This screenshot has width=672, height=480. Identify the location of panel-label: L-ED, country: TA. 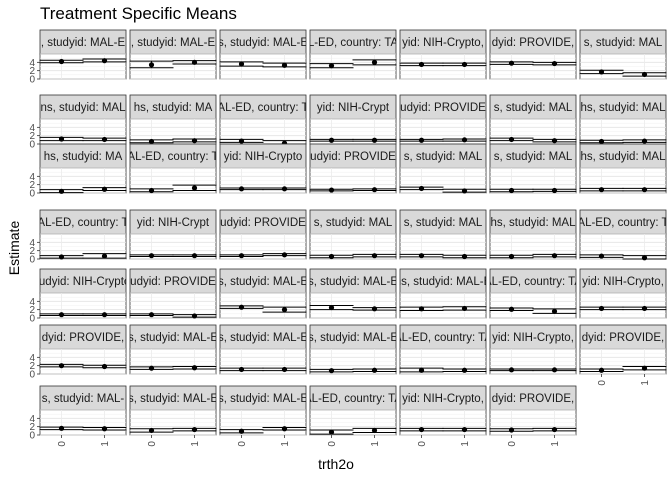
(353, 43).